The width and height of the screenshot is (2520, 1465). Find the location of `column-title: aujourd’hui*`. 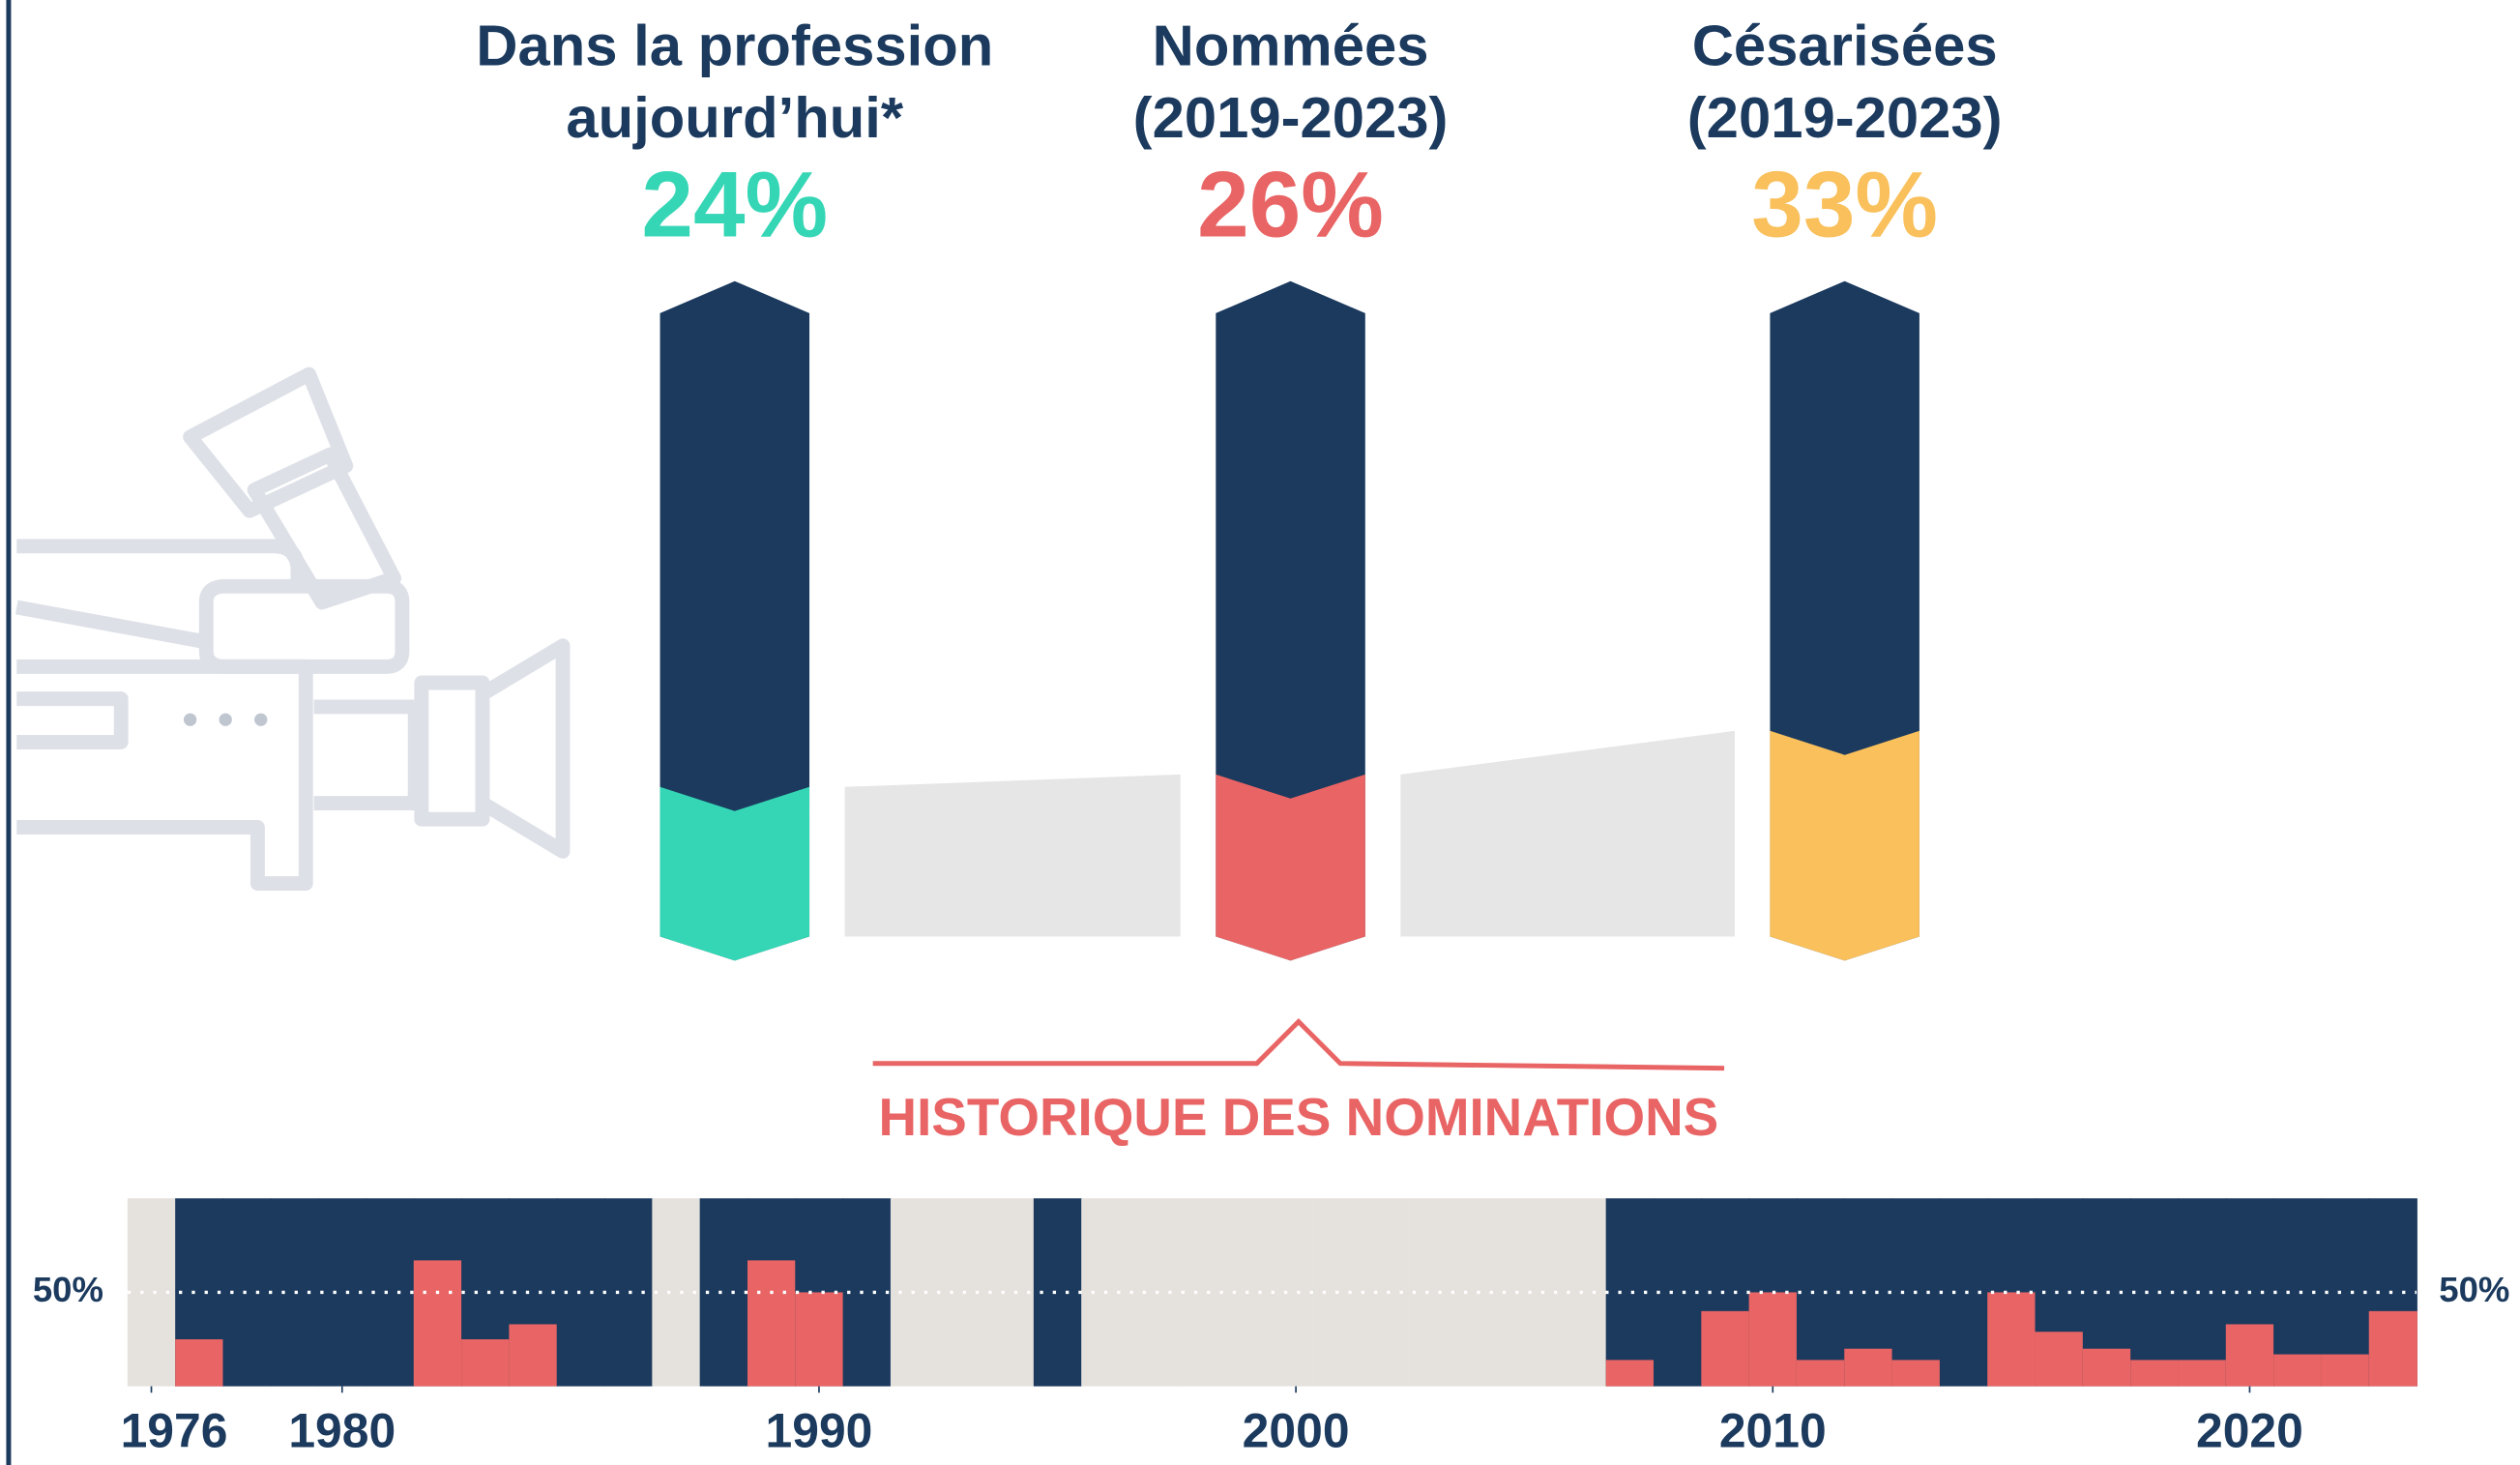

column-title: aujourd’hui* is located at coordinates (735, 118).